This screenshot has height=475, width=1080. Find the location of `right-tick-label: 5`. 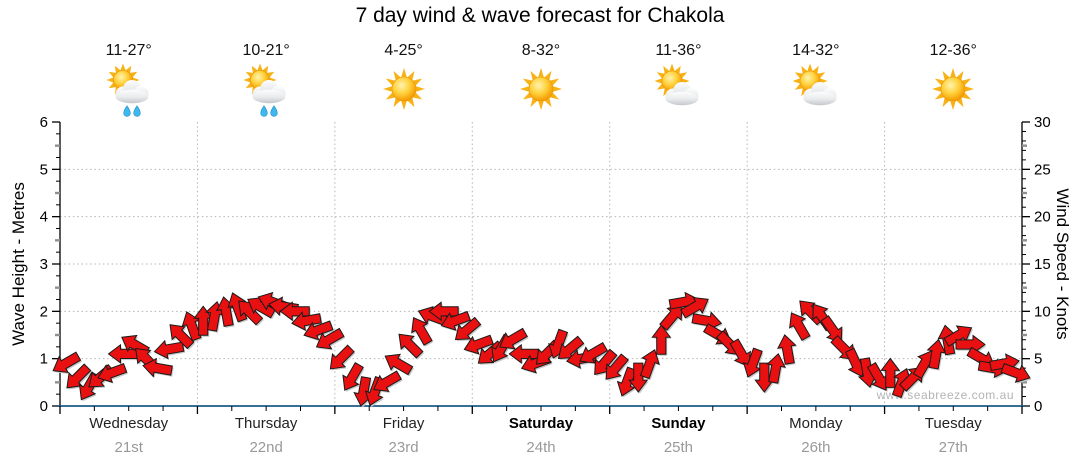

right-tick-label: 5 is located at coordinates (1038, 359).